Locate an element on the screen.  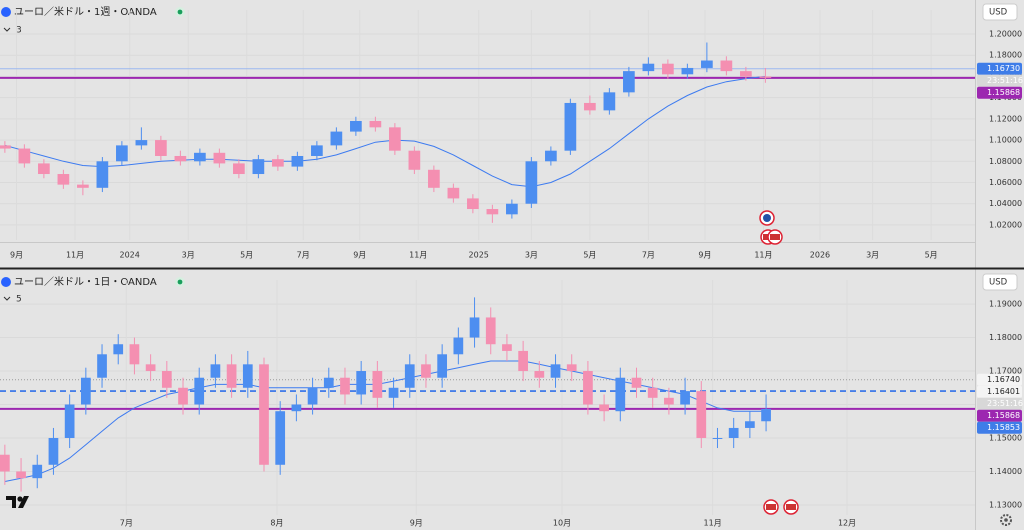
y-tick-label: 1.14000 is located at coordinates (1005, 471).